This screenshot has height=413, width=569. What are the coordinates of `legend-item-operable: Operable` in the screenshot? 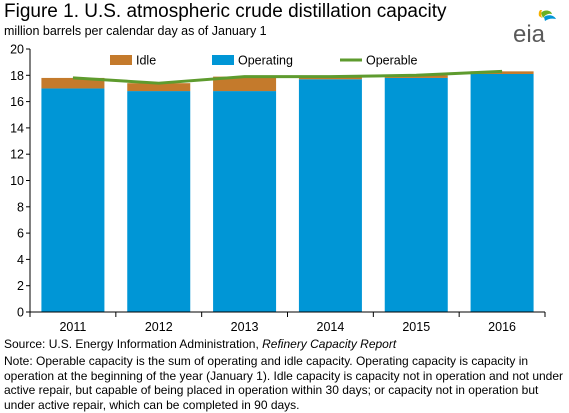 It's located at (378, 61).